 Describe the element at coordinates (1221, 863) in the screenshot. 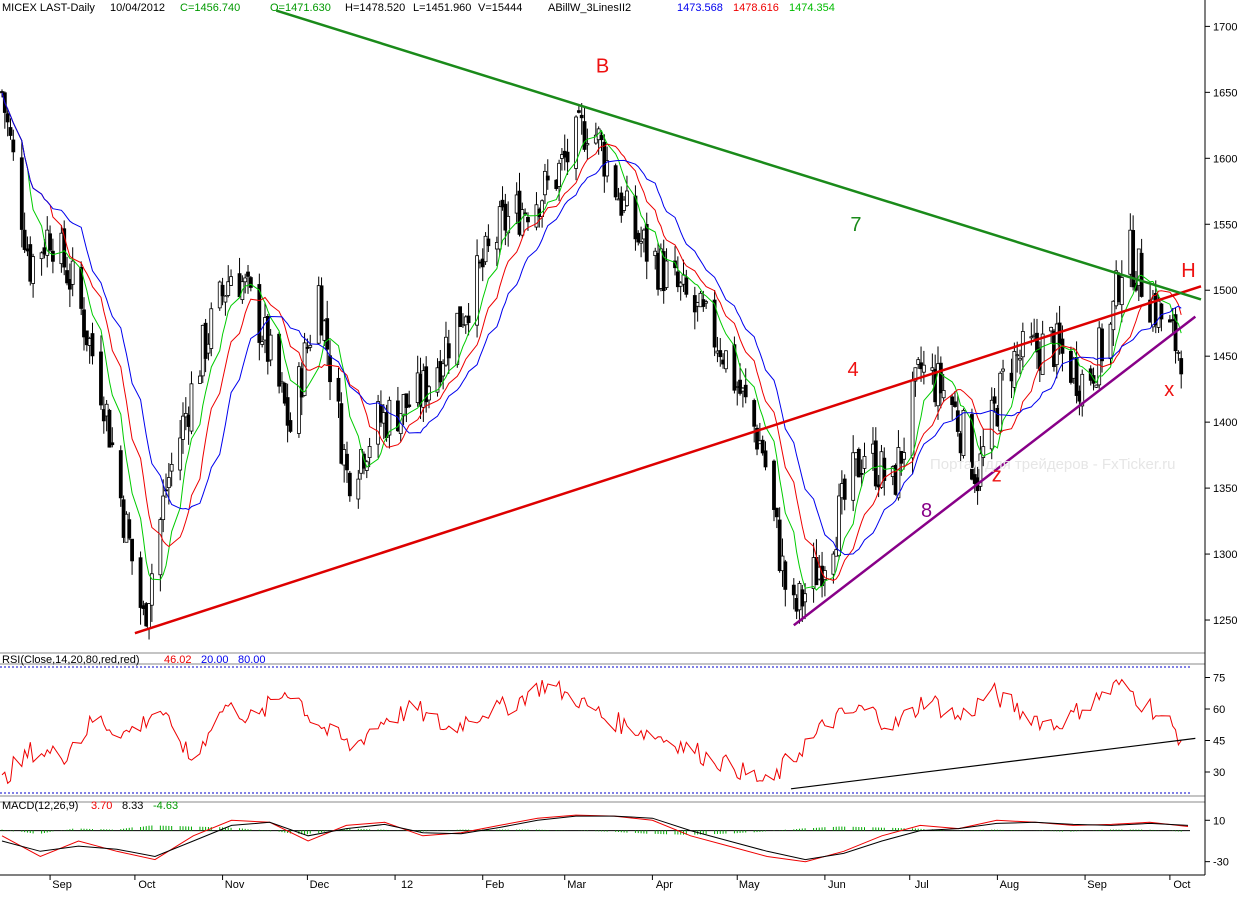

I see `macd-tick-label: -30` at that location.